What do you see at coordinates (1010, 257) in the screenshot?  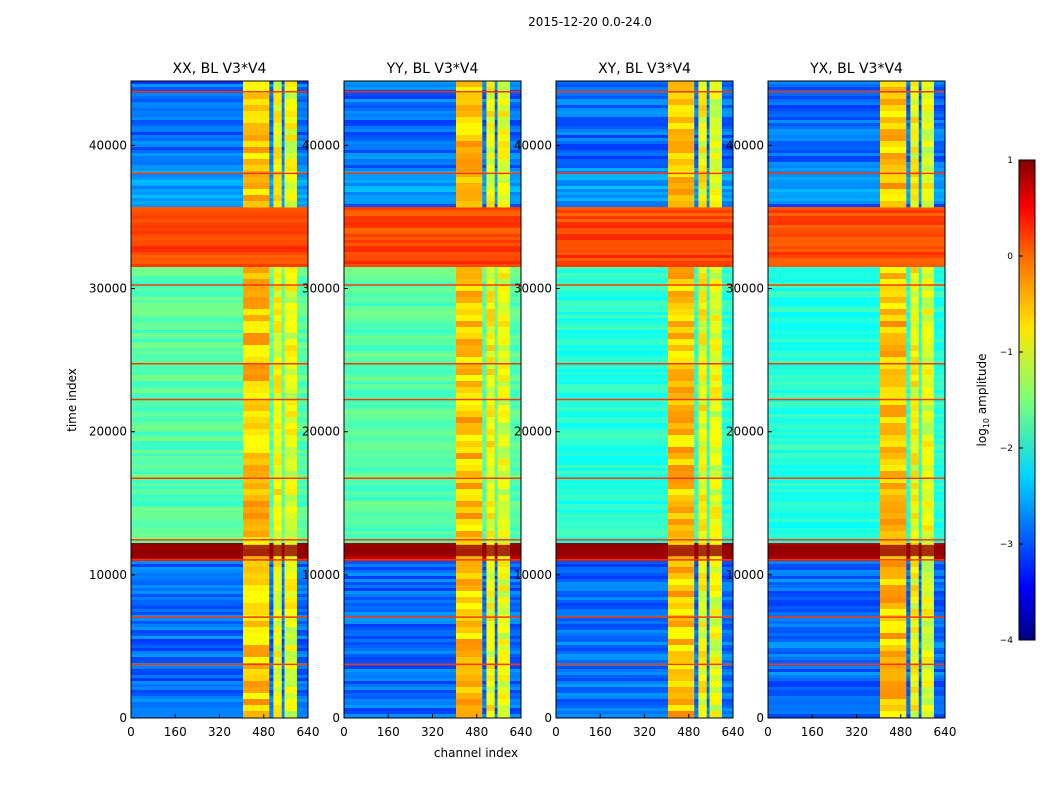 I see `colorbar-tick-label: 0` at bounding box center [1010, 257].